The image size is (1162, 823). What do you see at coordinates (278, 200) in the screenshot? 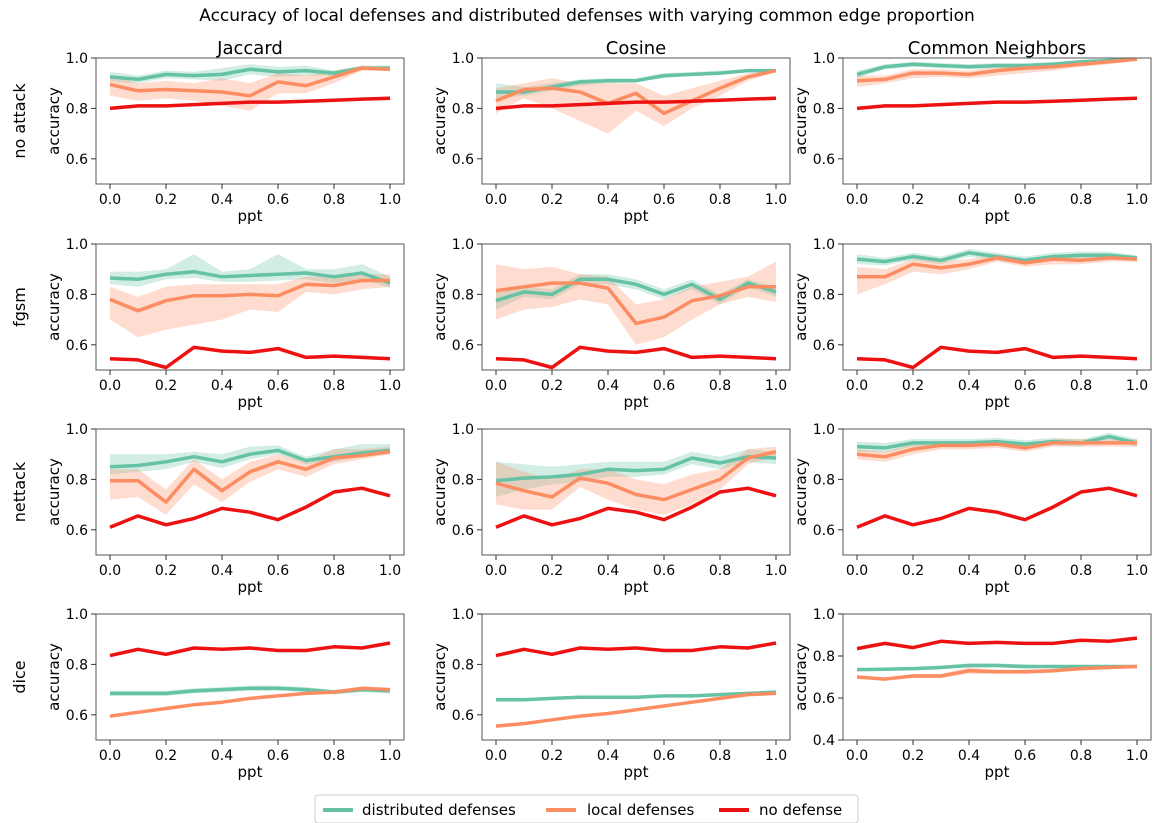
I see `x-tick-label: 0.6` at bounding box center [278, 200].